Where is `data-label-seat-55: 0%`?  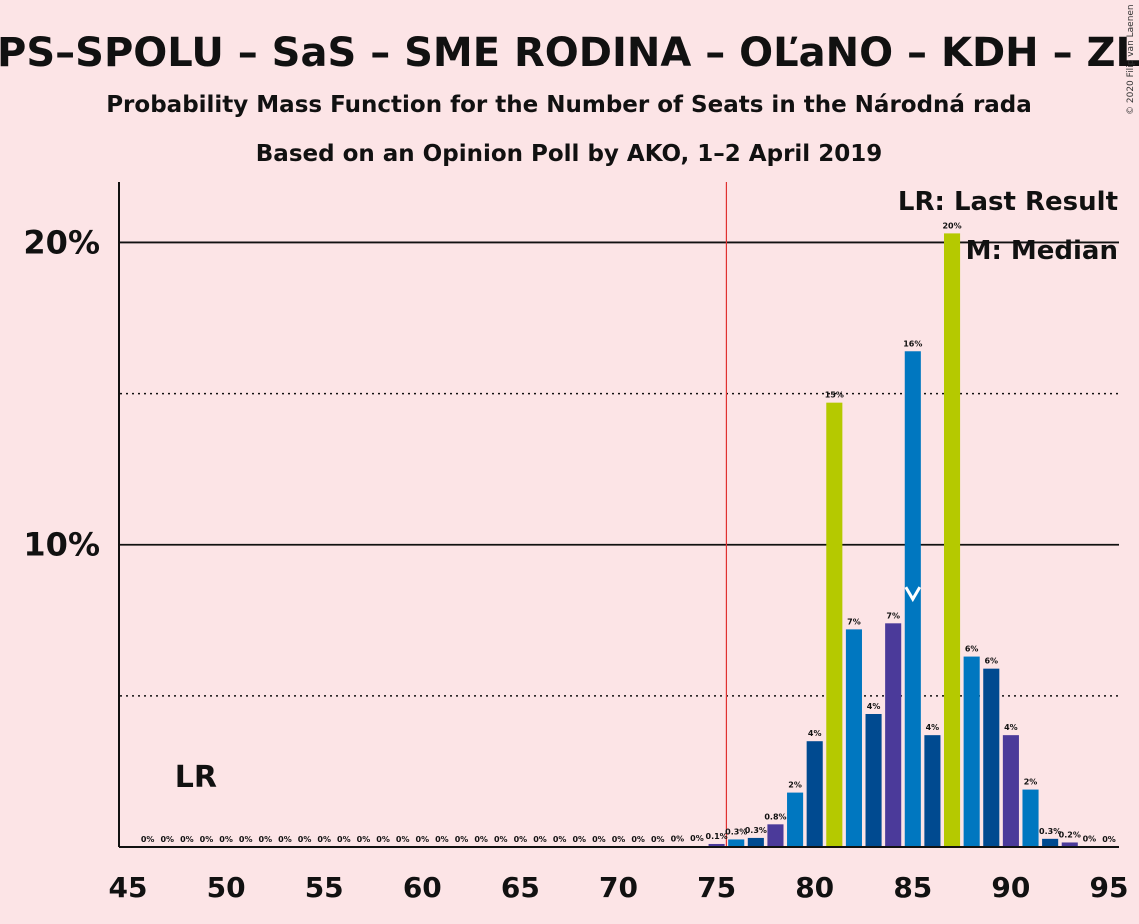 data-label-seat-55: 0% is located at coordinates (324, 839).